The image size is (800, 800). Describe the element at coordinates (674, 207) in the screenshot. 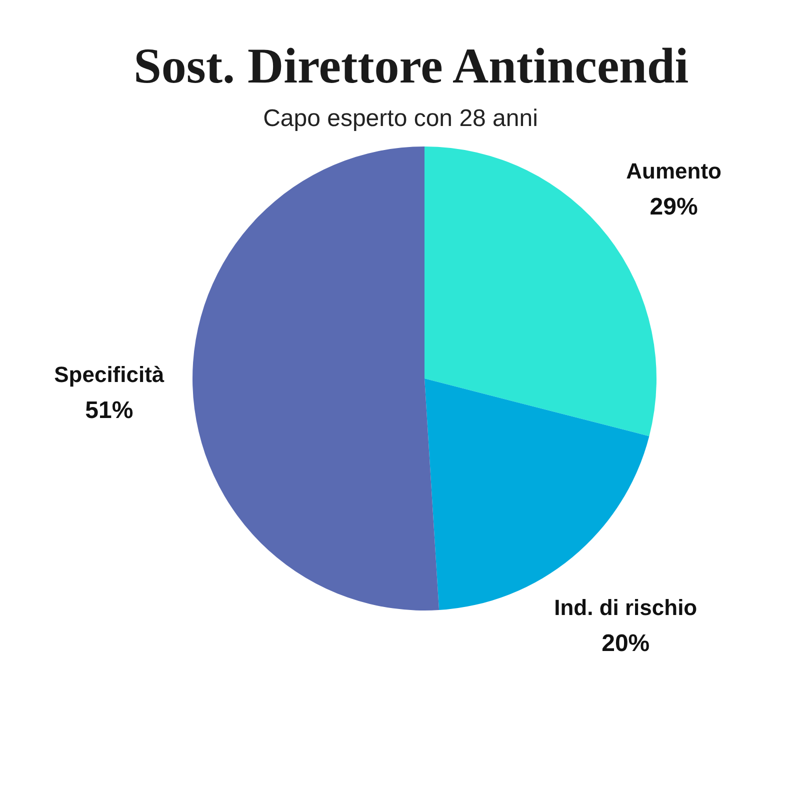

I see `data-label: 29%` at that location.